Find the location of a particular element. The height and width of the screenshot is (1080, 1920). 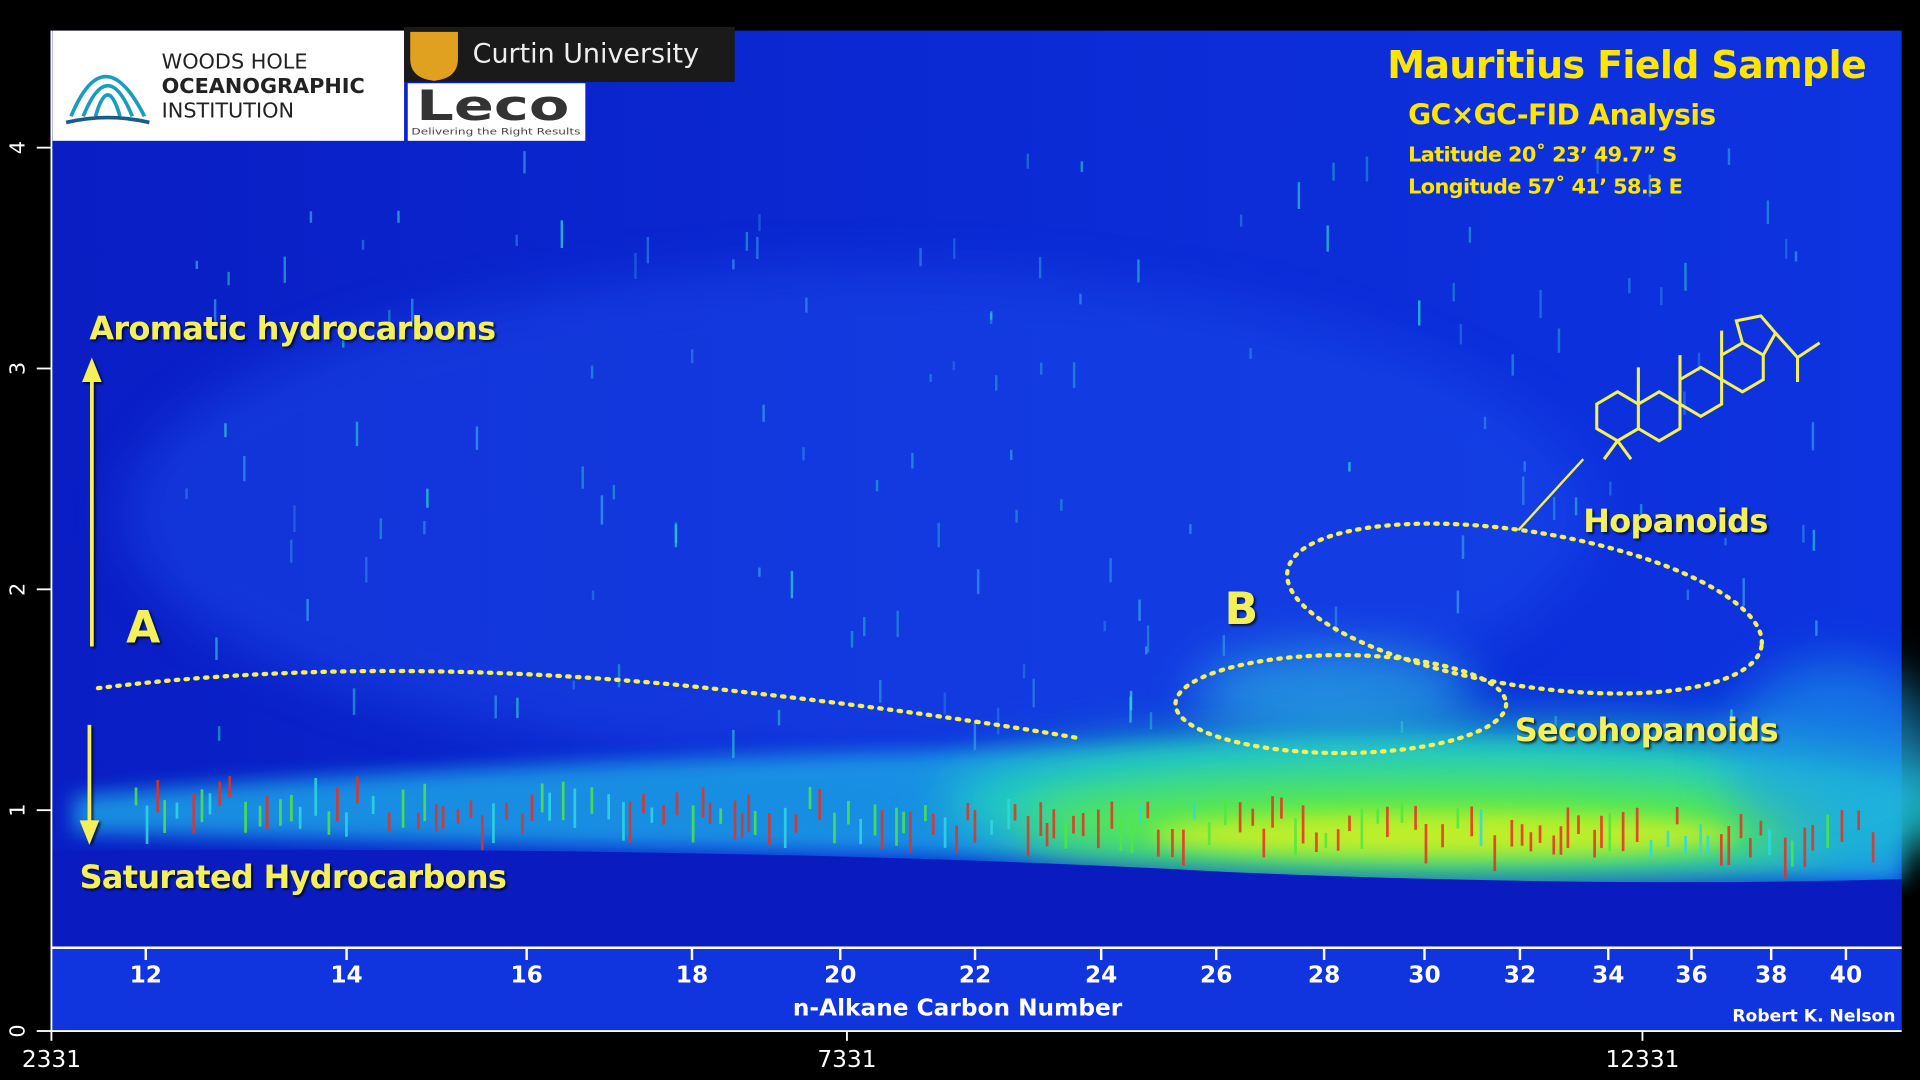

logo-text: INSTITUTION is located at coordinates (228, 110).